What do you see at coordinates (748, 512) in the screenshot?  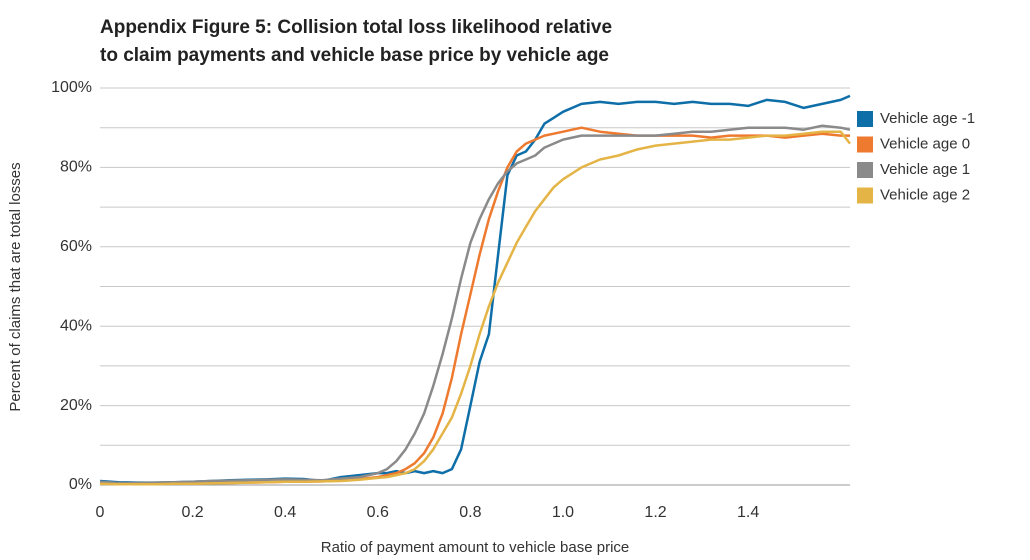 I see `x-tick-label: 1.4` at bounding box center [748, 512].